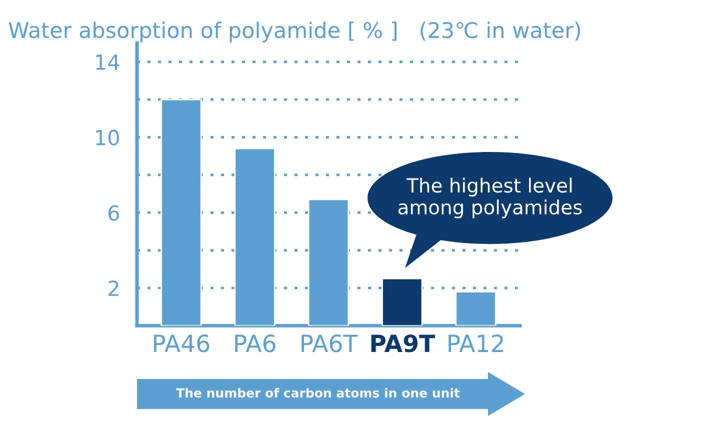 This screenshot has width=707, height=429. What do you see at coordinates (330, 343) in the screenshot?
I see `x-tick-label: PA6T` at bounding box center [330, 343].